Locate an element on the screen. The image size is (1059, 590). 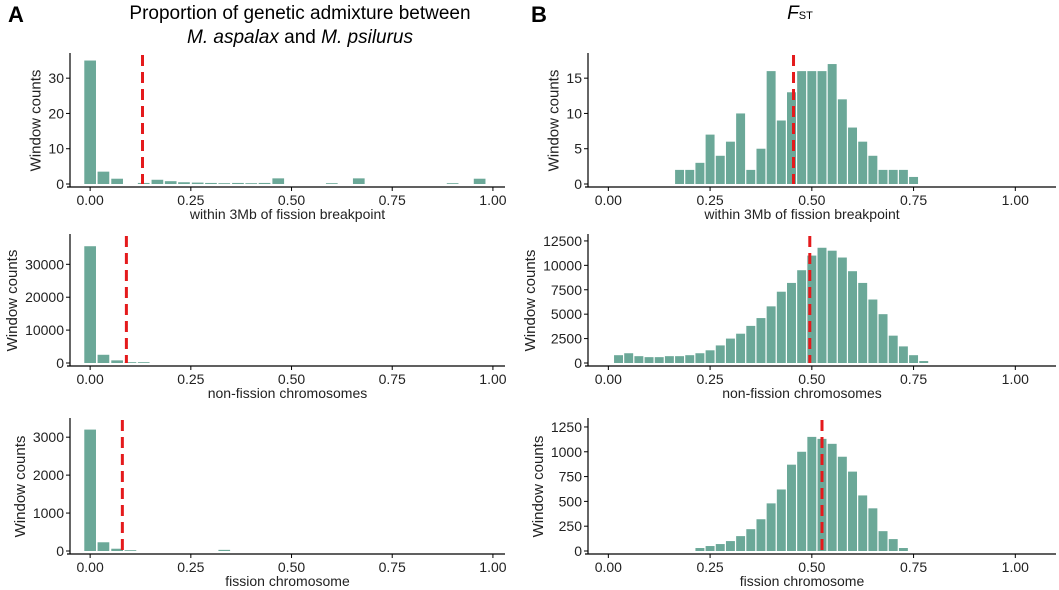
y-tick-label: 5000 is located at coordinates (566, 314).